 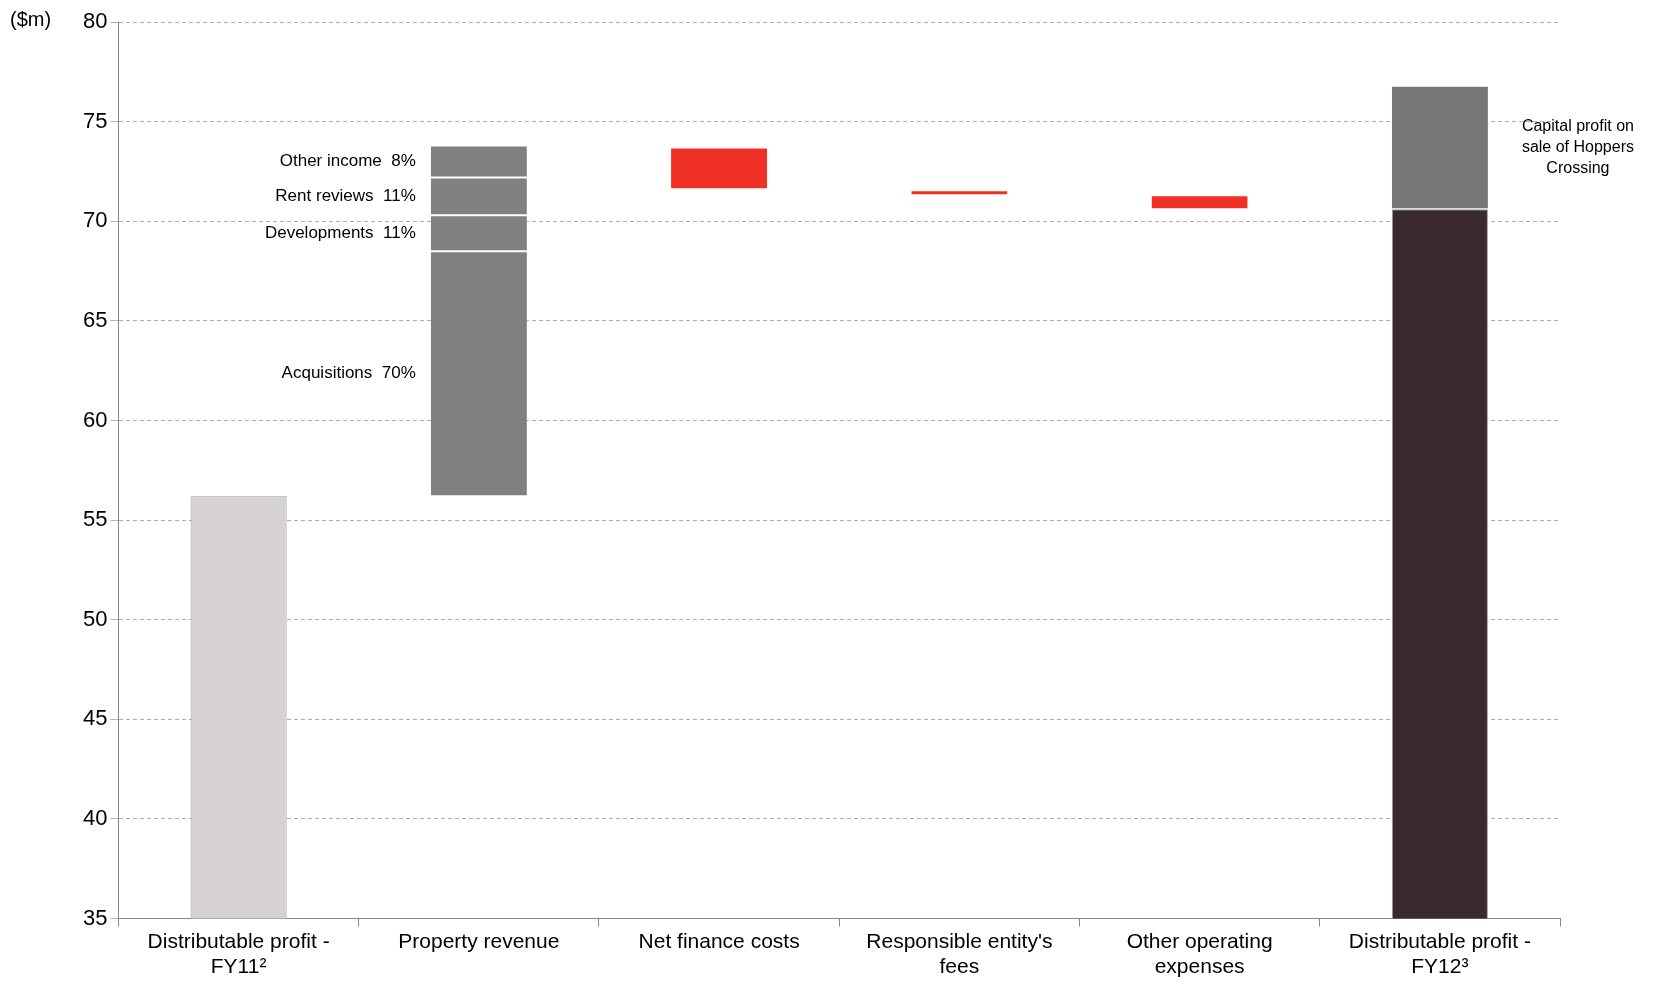 What do you see at coordinates (1577, 146) in the screenshot?
I see `text: Capital profit on sale of Hoppers Crossing` at bounding box center [1577, 146].